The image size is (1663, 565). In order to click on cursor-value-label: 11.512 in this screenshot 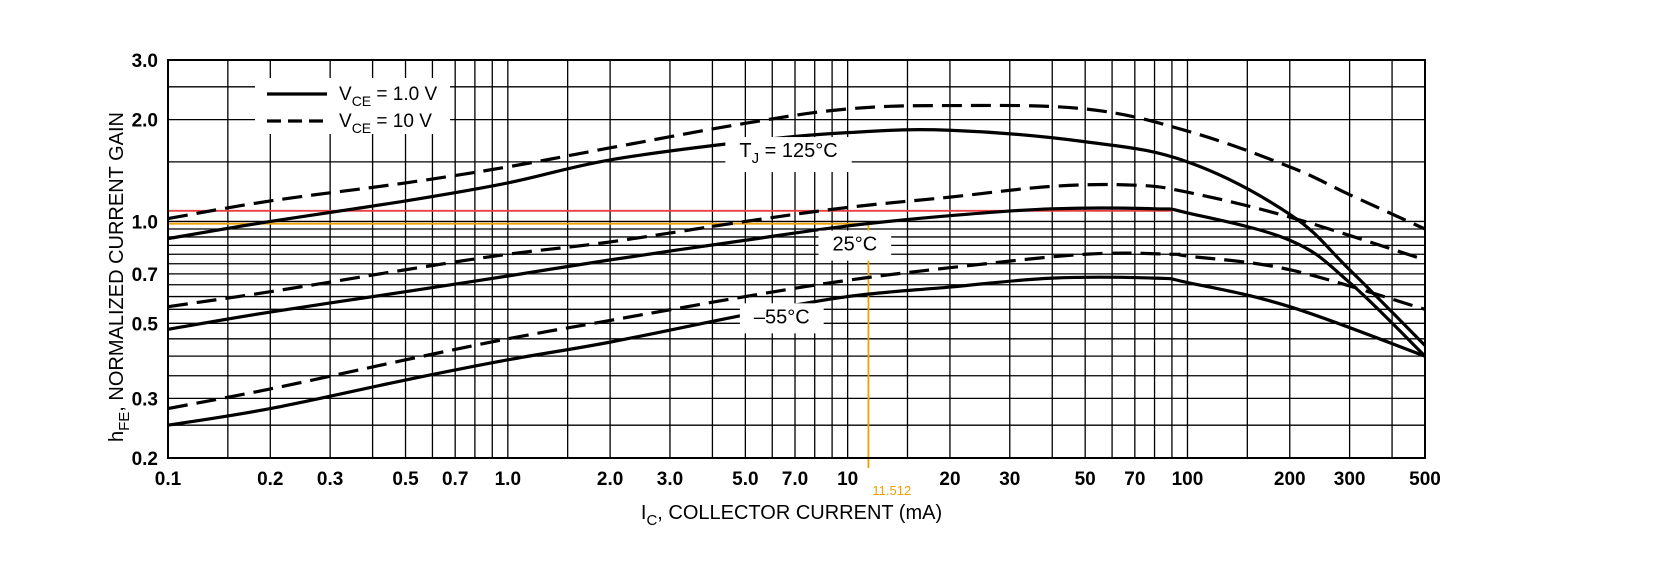, I will do `click(891, 490)`.